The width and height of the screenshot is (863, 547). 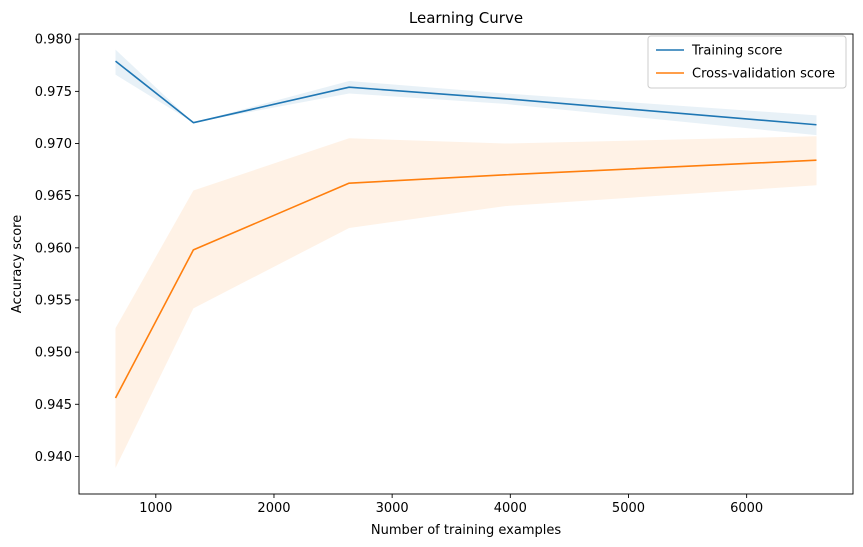 I want to click on y-tick-label: 0.945, so click(x=53, y=405).